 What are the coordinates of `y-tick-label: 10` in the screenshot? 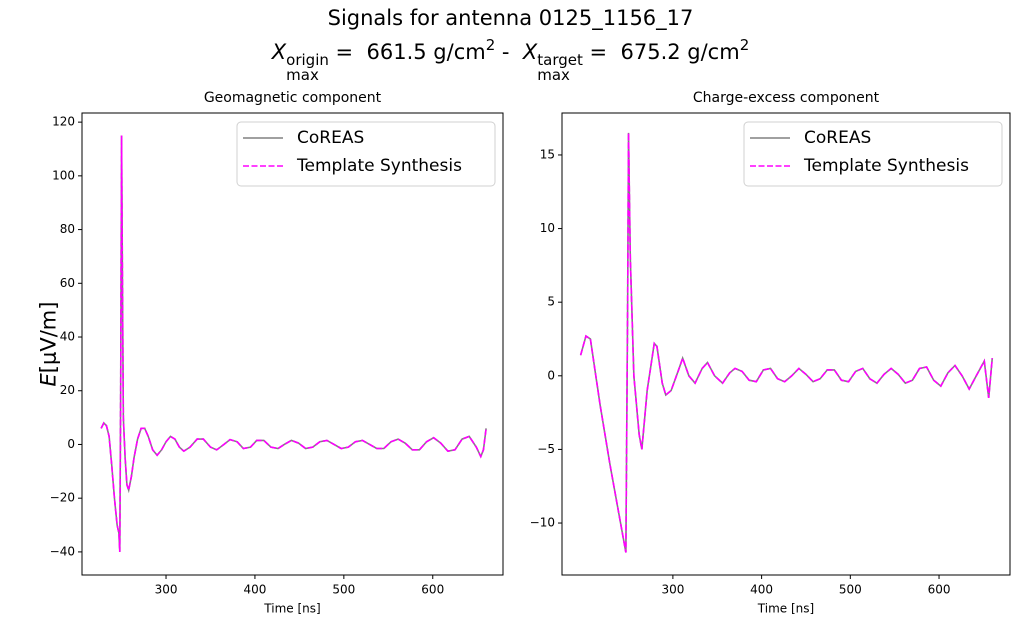 It's located at (547, 228).